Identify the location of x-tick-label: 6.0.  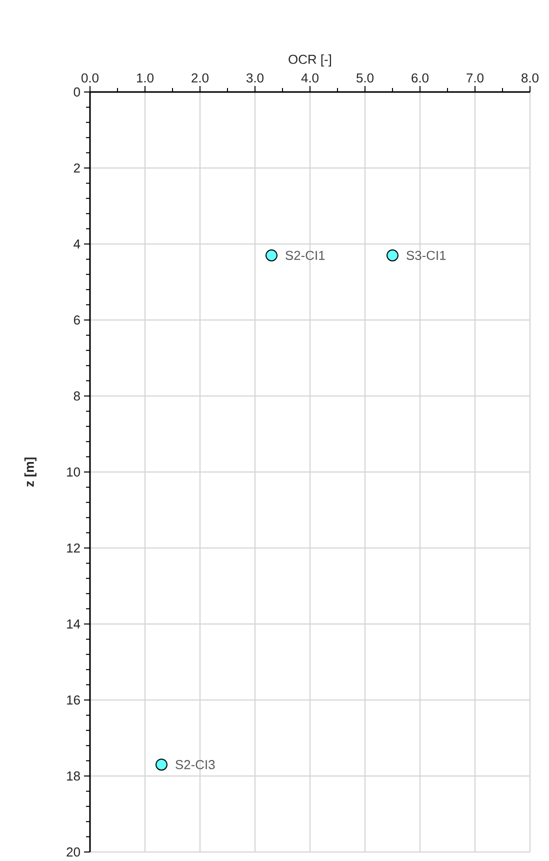
(420, 78).